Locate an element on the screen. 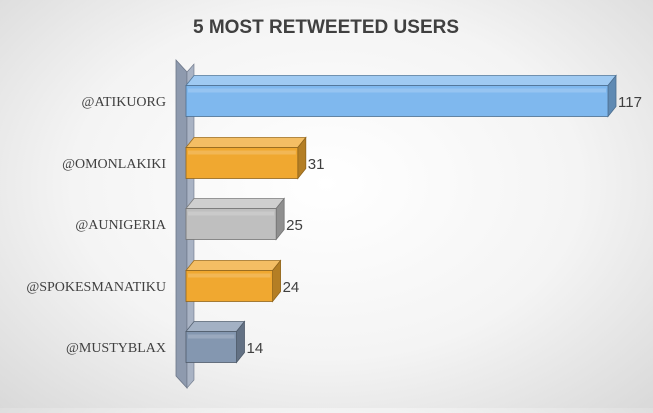 This screenshot has width=653, height=413. value-label: 24 is located at coordinates (291, 287).